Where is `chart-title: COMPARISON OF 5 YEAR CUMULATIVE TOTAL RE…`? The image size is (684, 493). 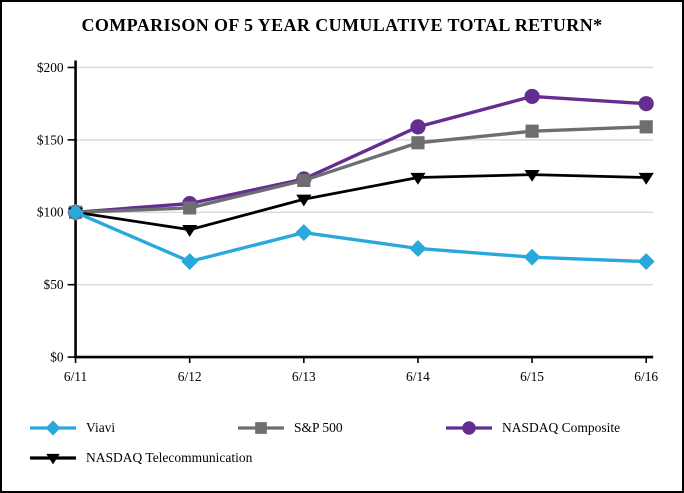
chart-title: COMPARISON OF 5 YEAR CUMULATIVE TOTAL RE… is located at coordinates (342, 25).